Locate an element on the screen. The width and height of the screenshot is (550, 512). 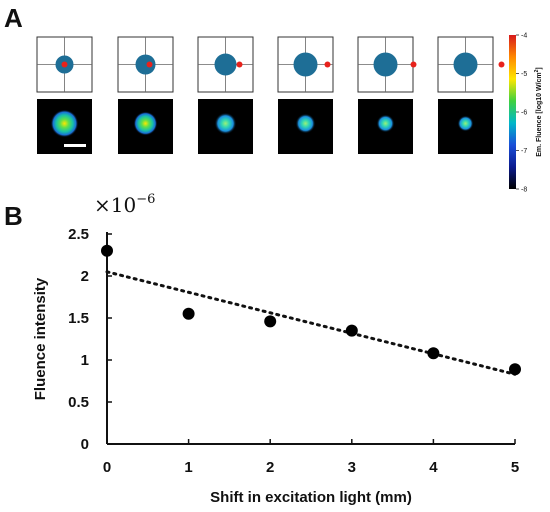
colorbar-tick-label: -8 is located at coordinates (524, 190).